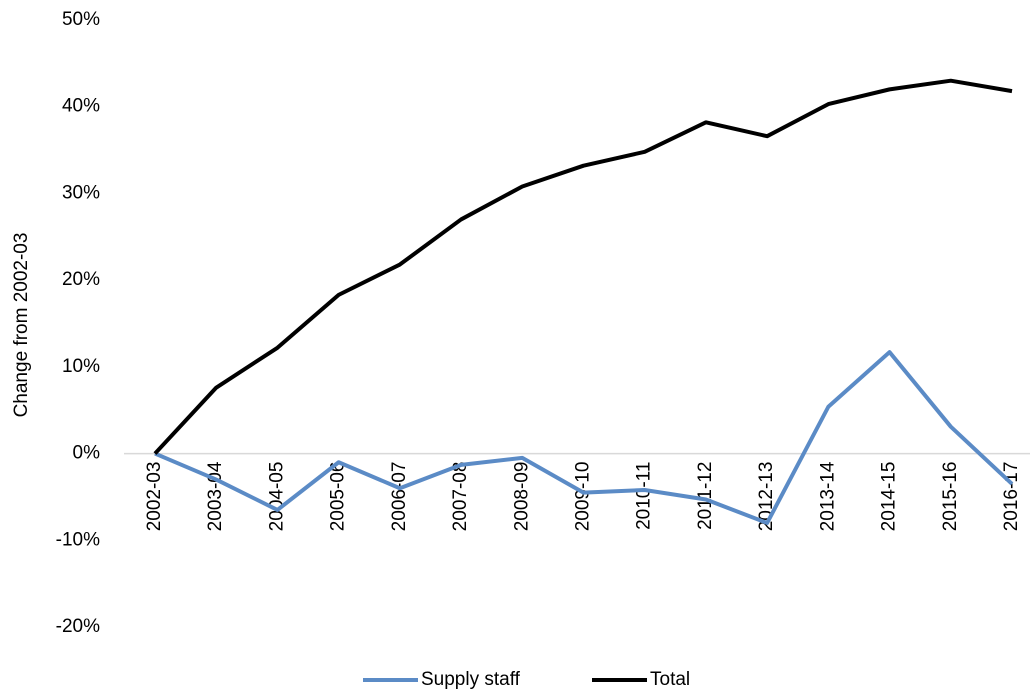 The height and width of the screenshot is (694, 1030). I want to click on y-tick-label: 0%, so click(87, 453).